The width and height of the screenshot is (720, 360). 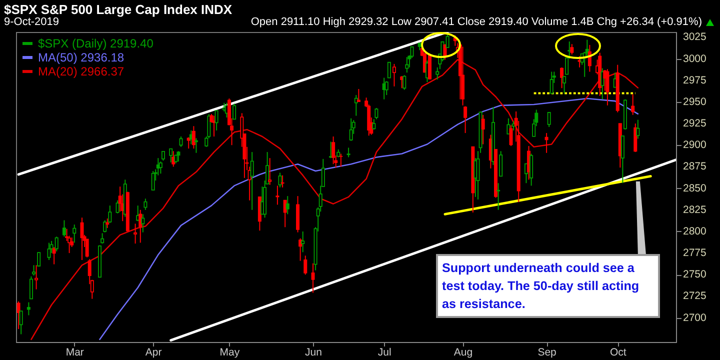 What do you see at coordinates (695, 37) in the screenshot?
I see `y-tick-label: 3025` at bounding box center [695, 37].